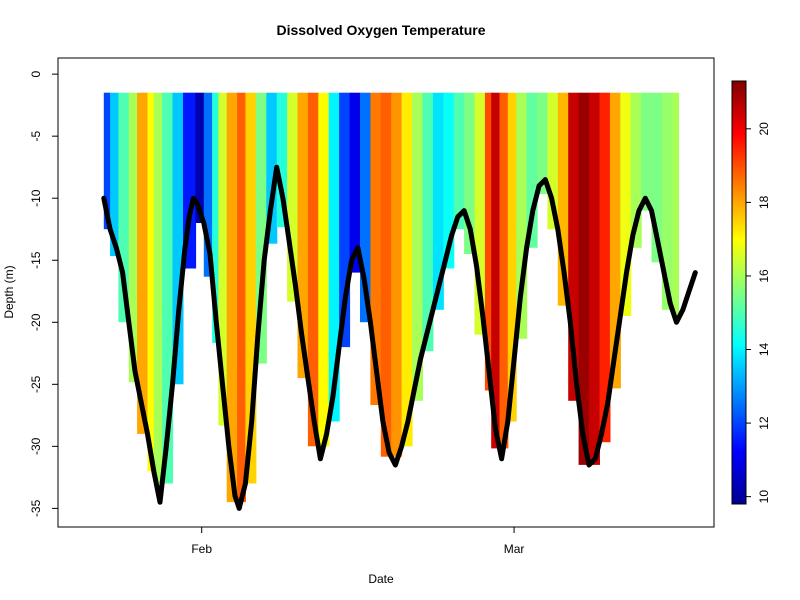 This screenshot has height=600, width=800. Describe the element at coordinates (36, 322) in the screenshot. I see `y-tick-label: -20` at that location.